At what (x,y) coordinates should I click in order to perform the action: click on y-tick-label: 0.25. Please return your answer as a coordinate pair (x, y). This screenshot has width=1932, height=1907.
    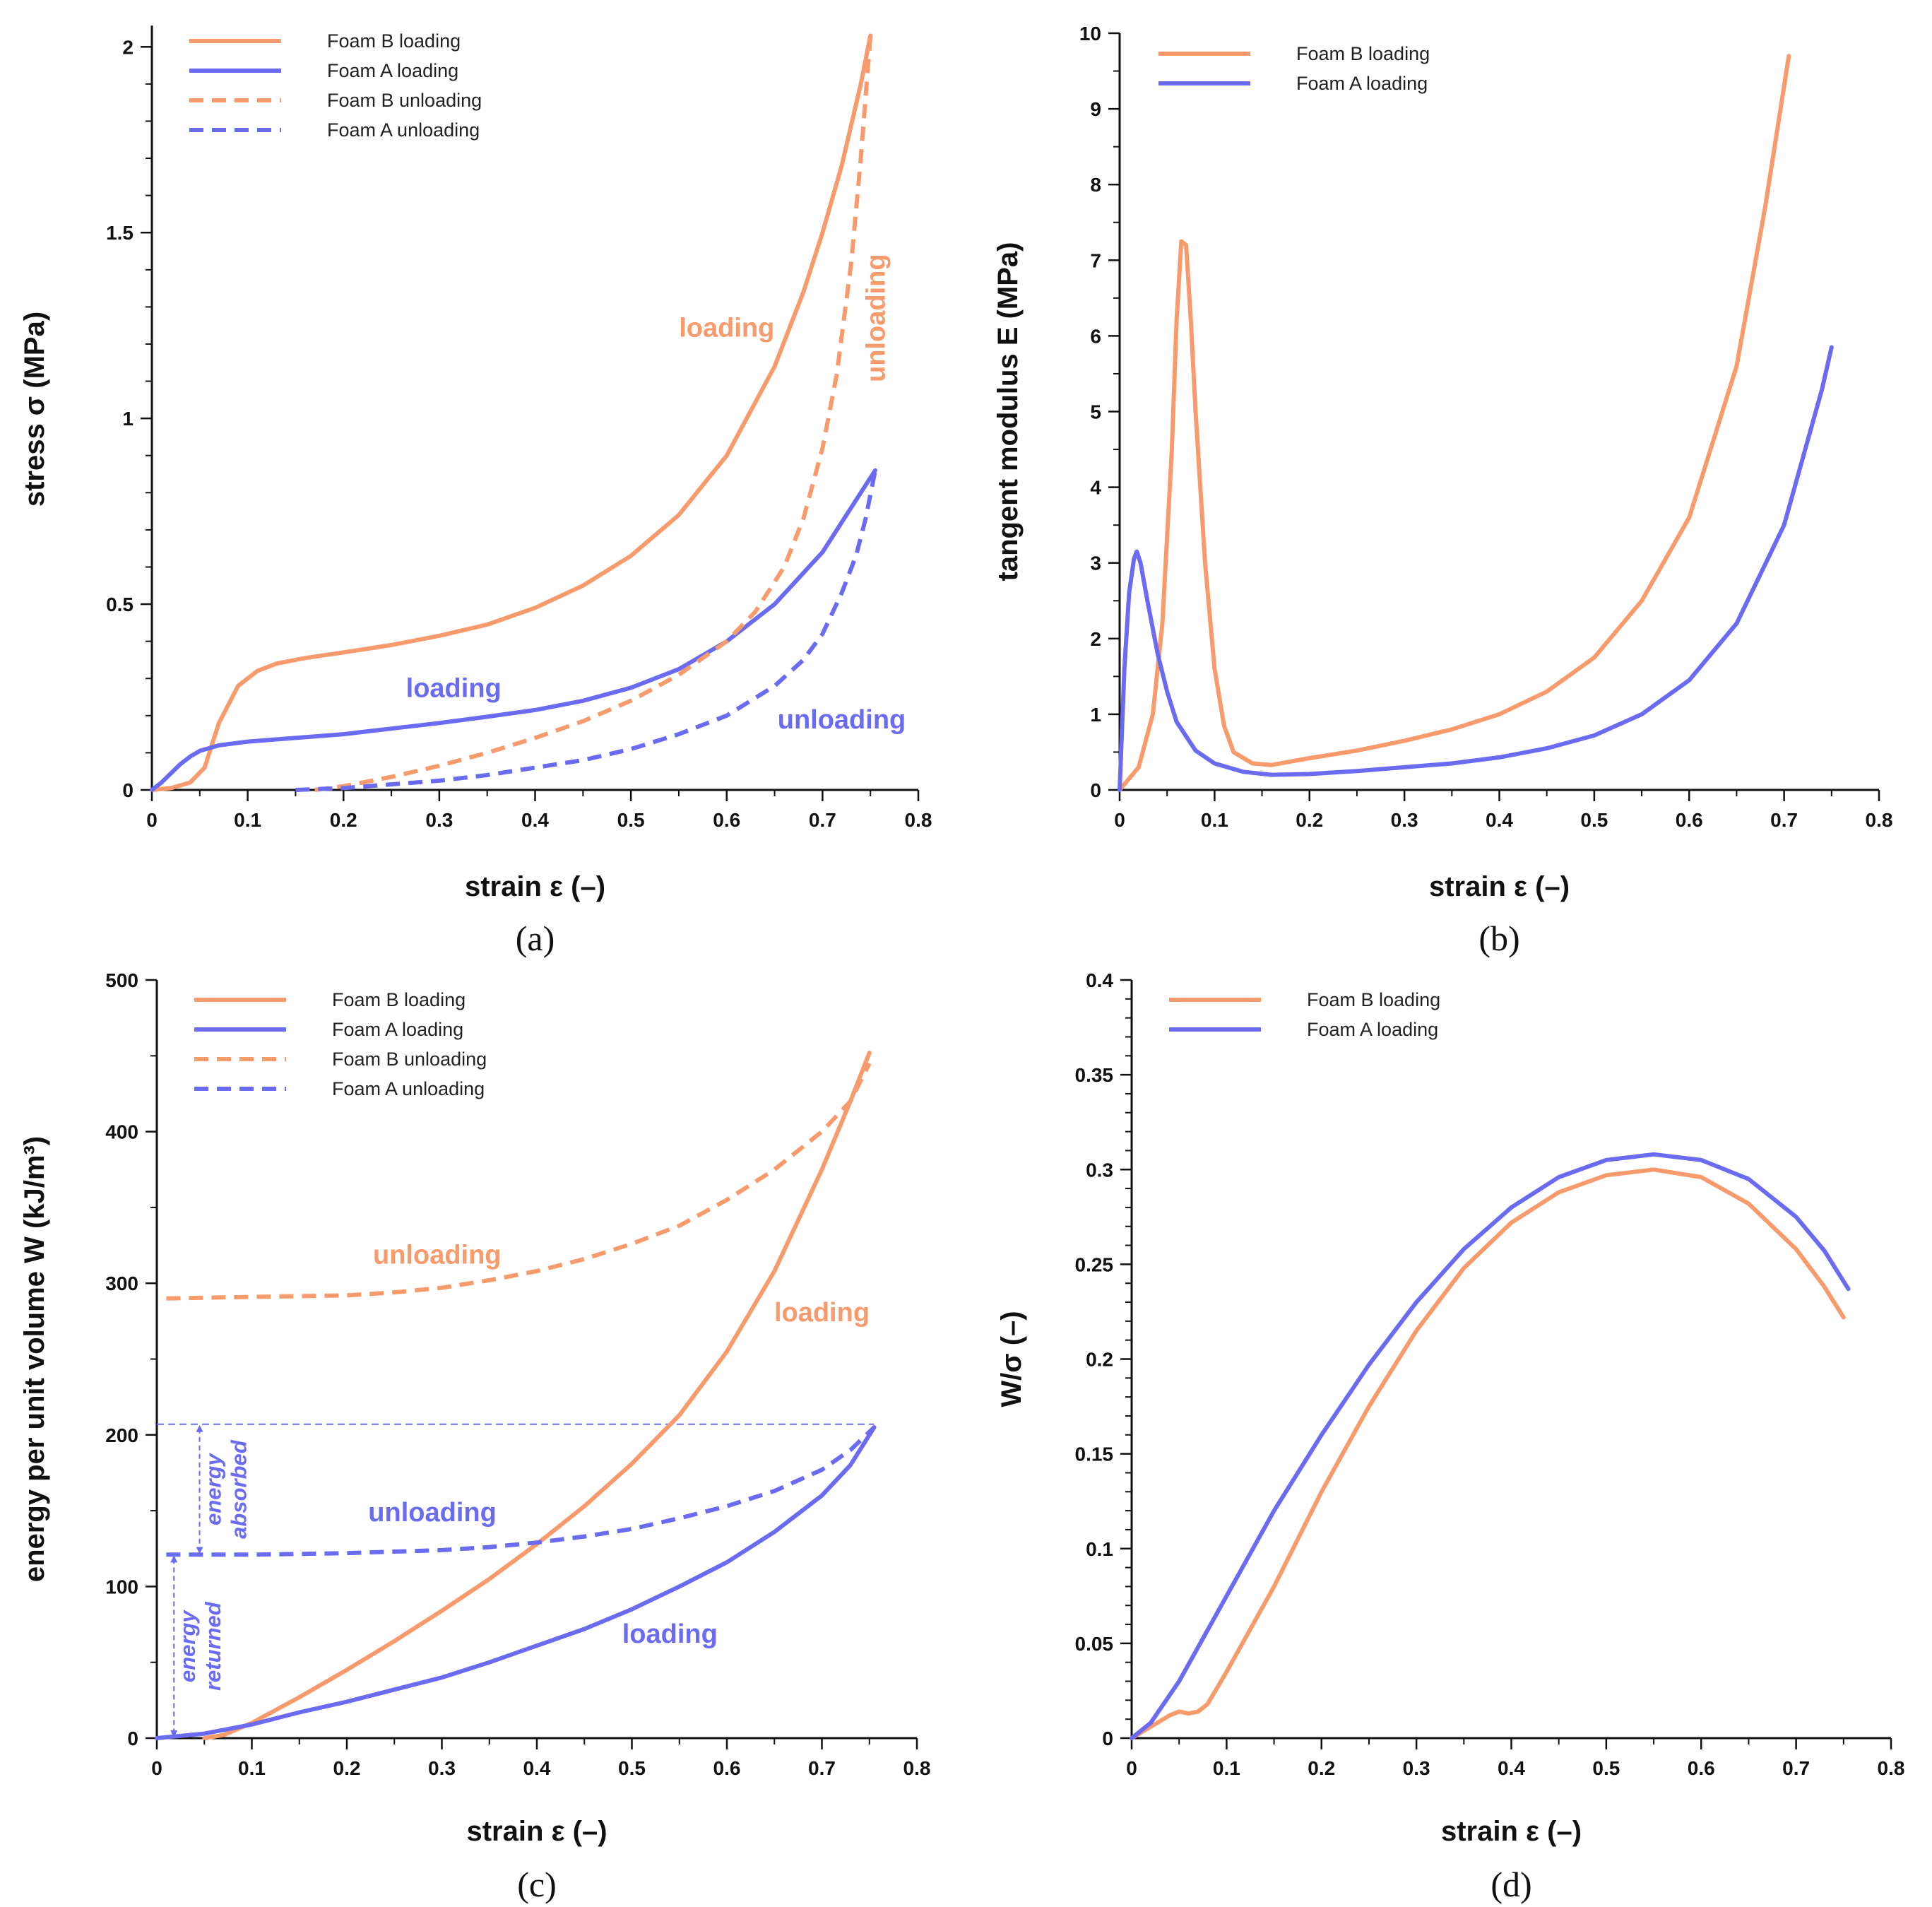
    Looking at the image, I should click on (1094, 1264).